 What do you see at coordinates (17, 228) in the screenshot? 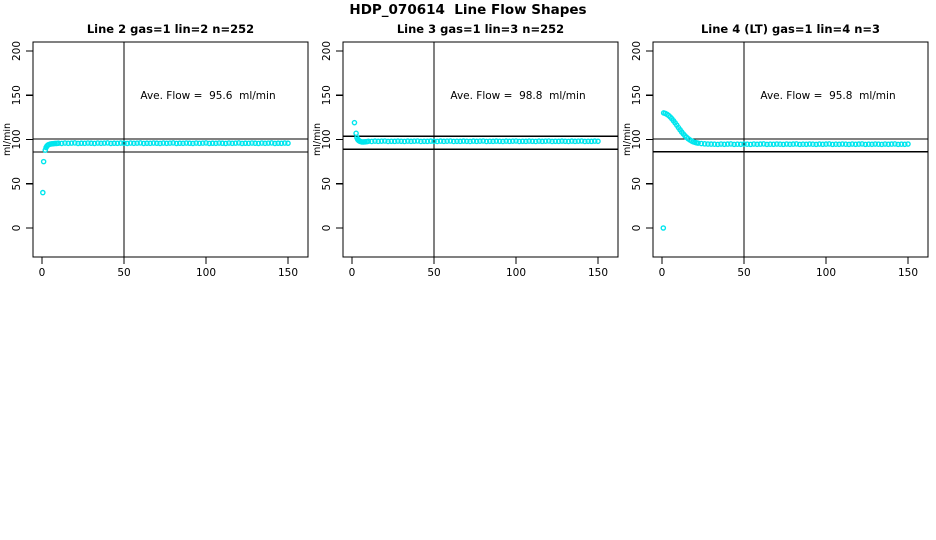
I see `y-axis-tick-label: 0` at bounding box center [17, 228].